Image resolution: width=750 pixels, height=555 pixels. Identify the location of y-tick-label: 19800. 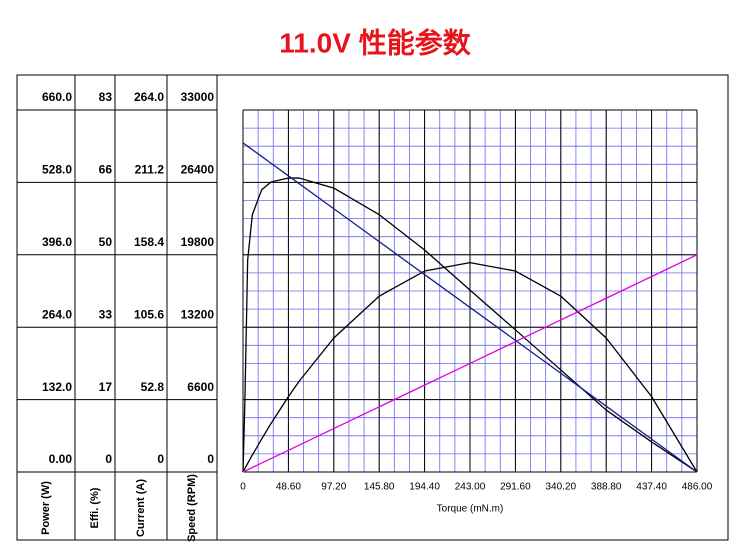
(198, 242).